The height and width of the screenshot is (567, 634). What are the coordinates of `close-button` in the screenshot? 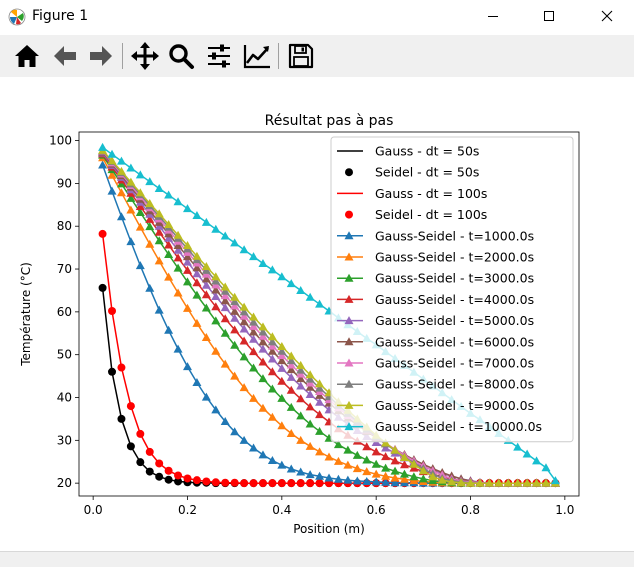 It's located at (607, 16).